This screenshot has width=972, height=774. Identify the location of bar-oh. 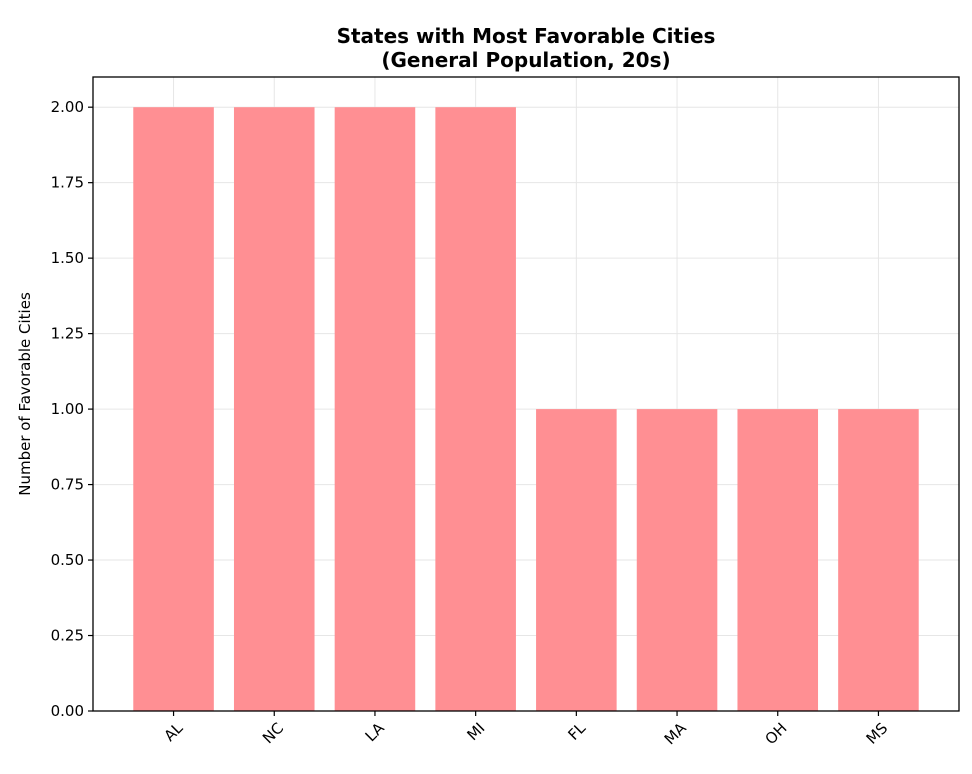
(778, 560).